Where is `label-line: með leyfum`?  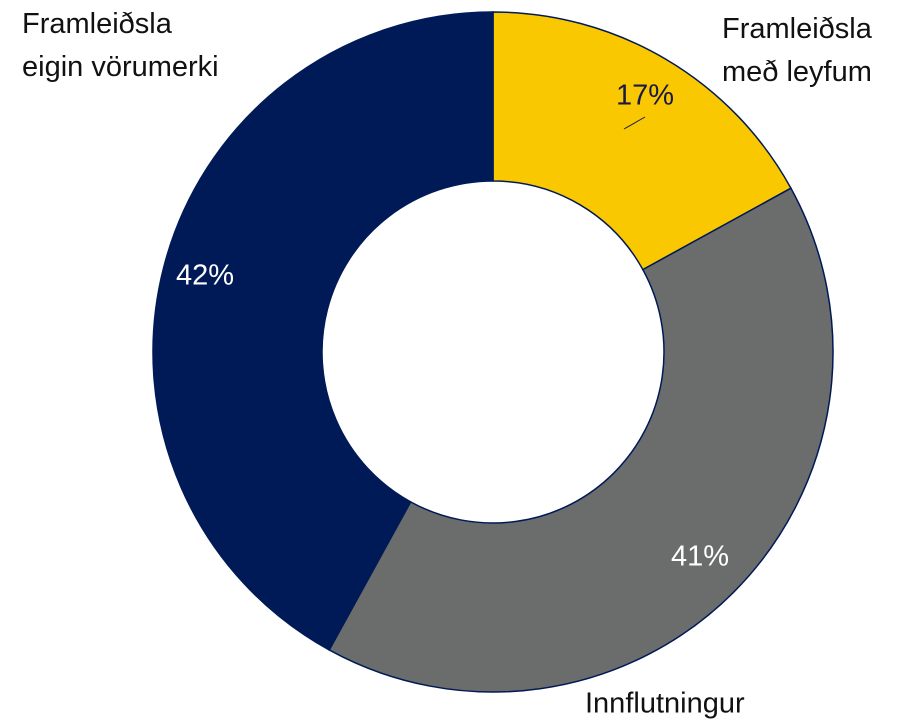 label-line: með leyfum is located at coordinates (797, 72).